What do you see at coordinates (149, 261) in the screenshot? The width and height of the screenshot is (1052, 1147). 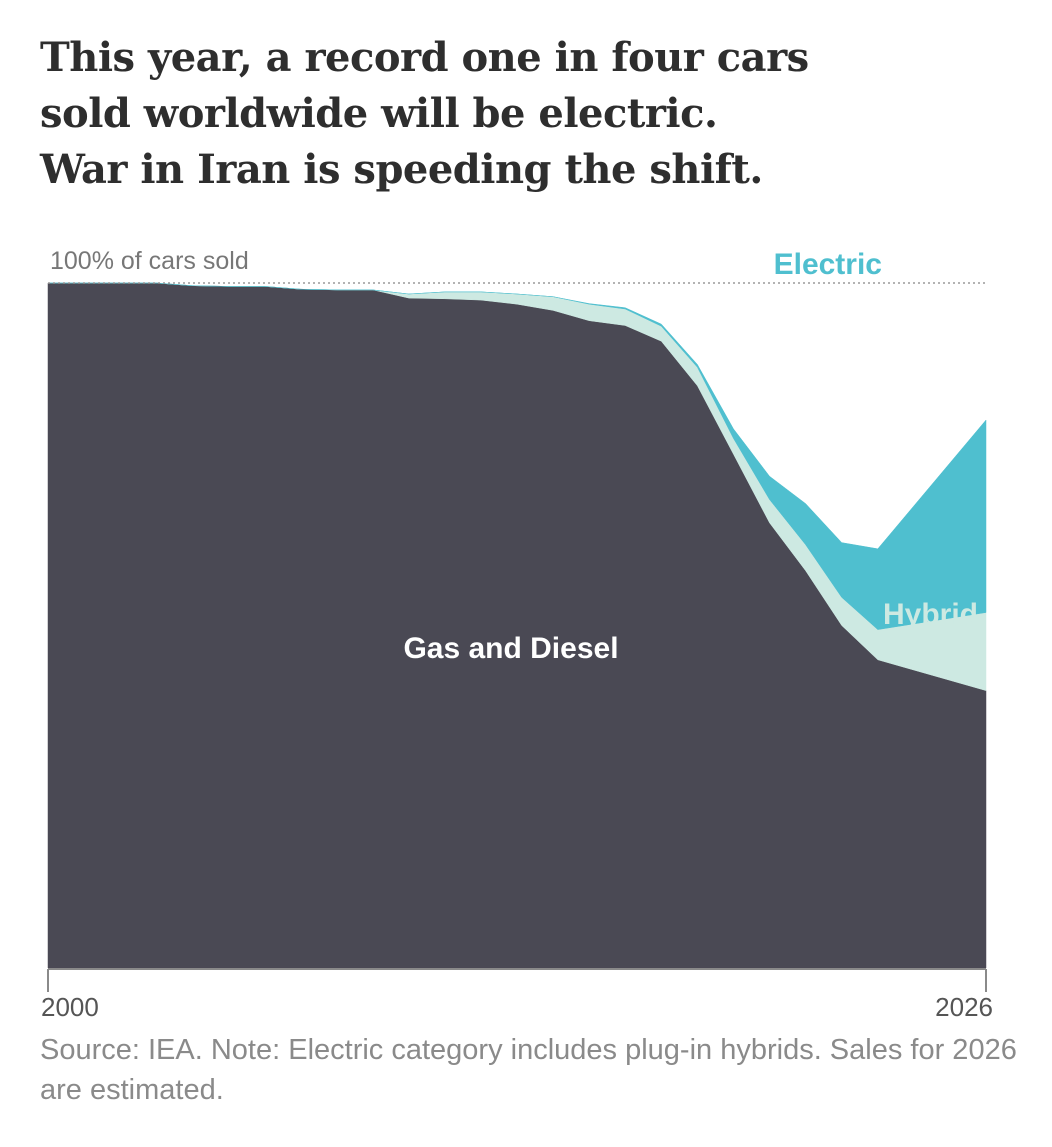 I see `top-reference-label: 100% of cars sold` at bounding box center [149, 261].